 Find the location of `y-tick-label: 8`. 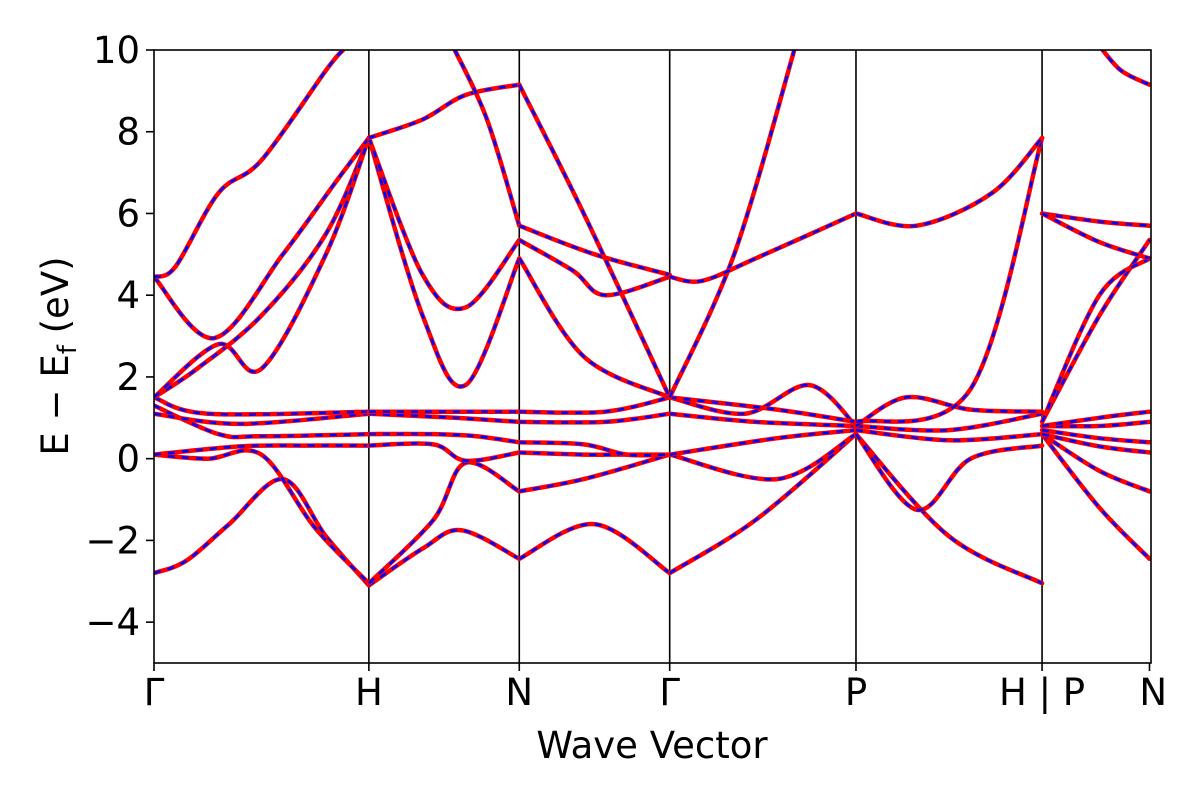

y-tick-label: 8 is located at coordinates (128, 132).